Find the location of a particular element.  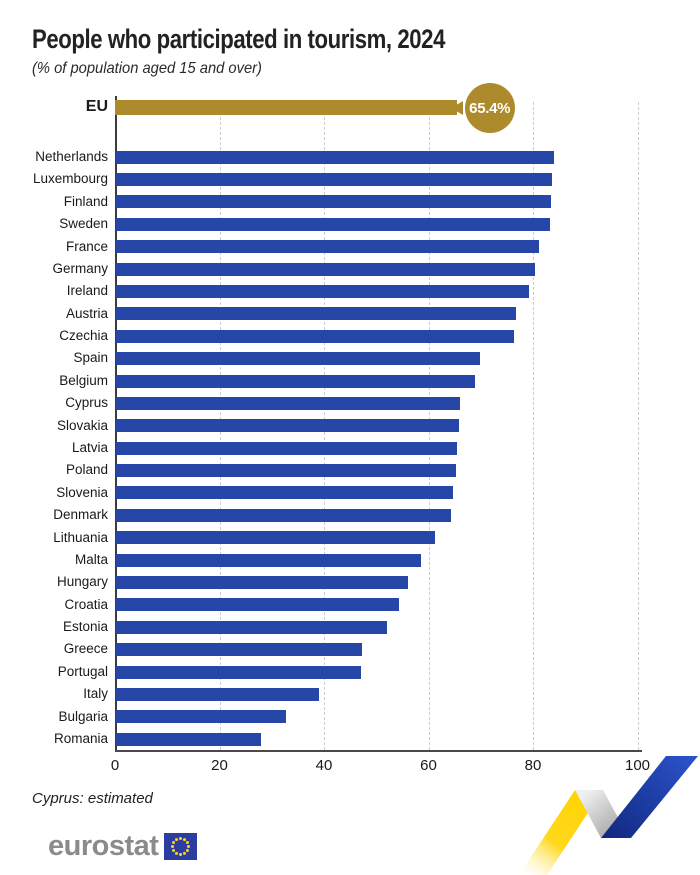

country-label: Cyprus is located at coordinates (86, 403).